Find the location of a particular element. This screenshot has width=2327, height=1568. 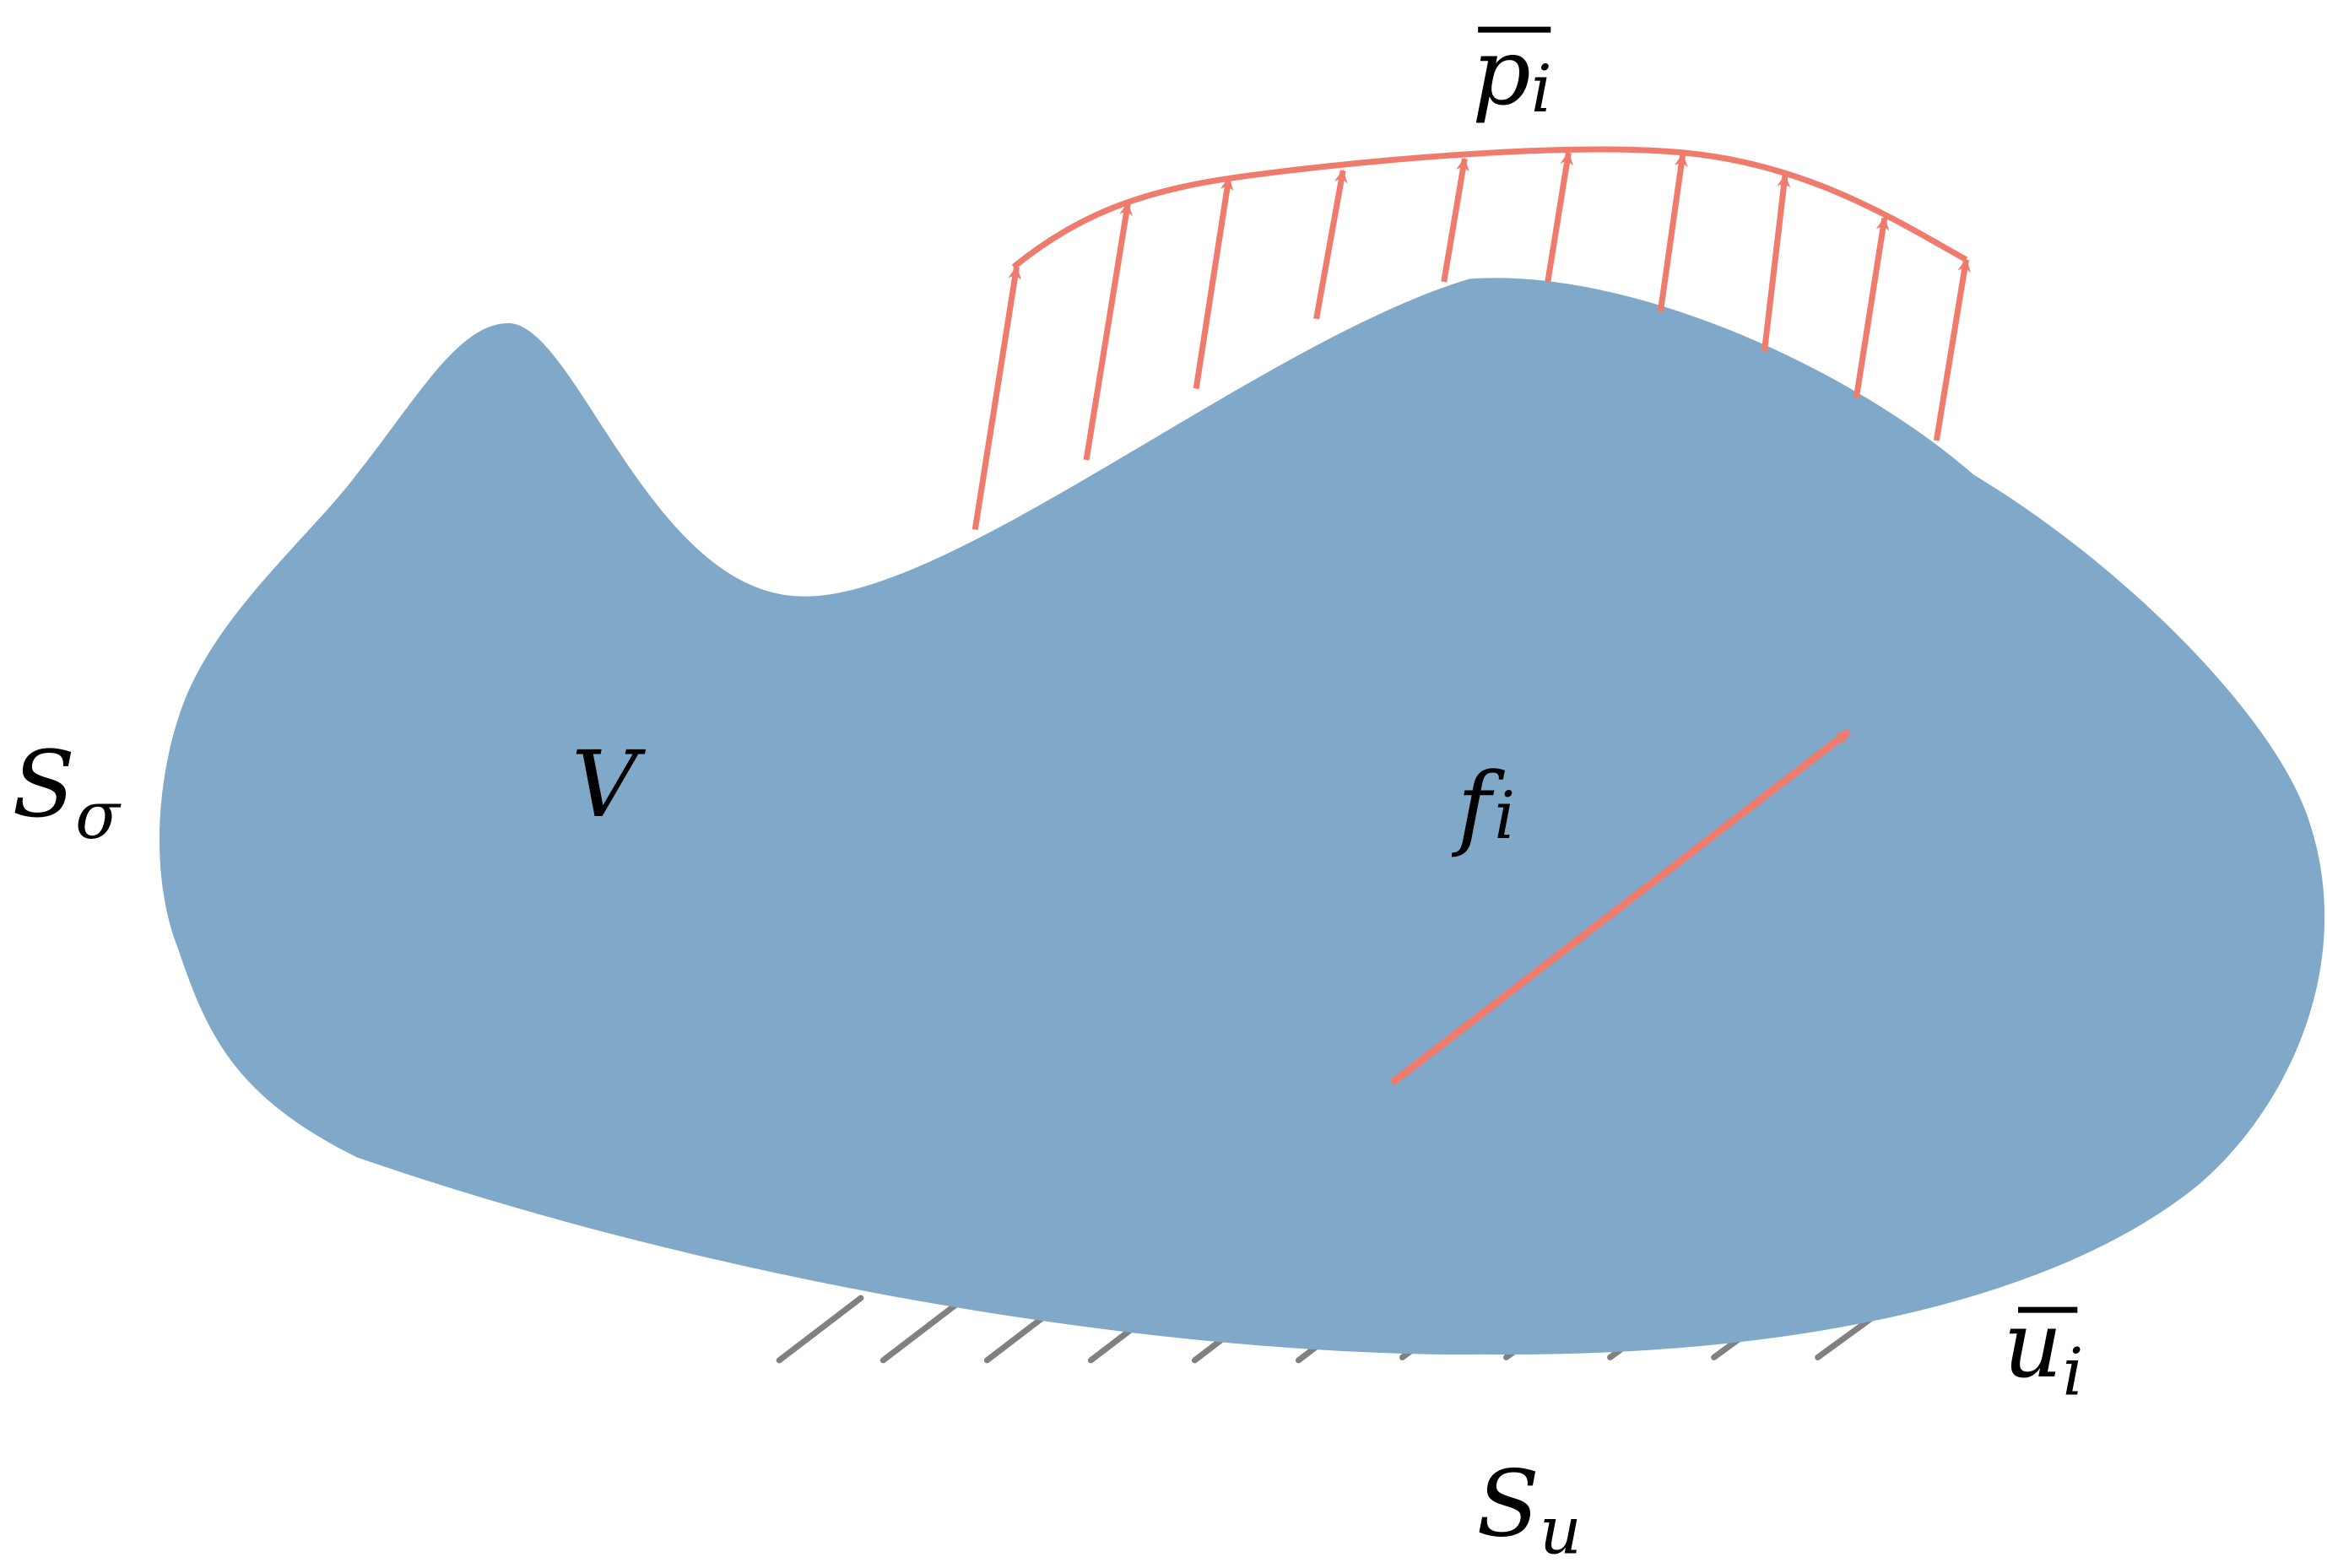

s-u-label: Su is located at coordinates (1528, 1509).